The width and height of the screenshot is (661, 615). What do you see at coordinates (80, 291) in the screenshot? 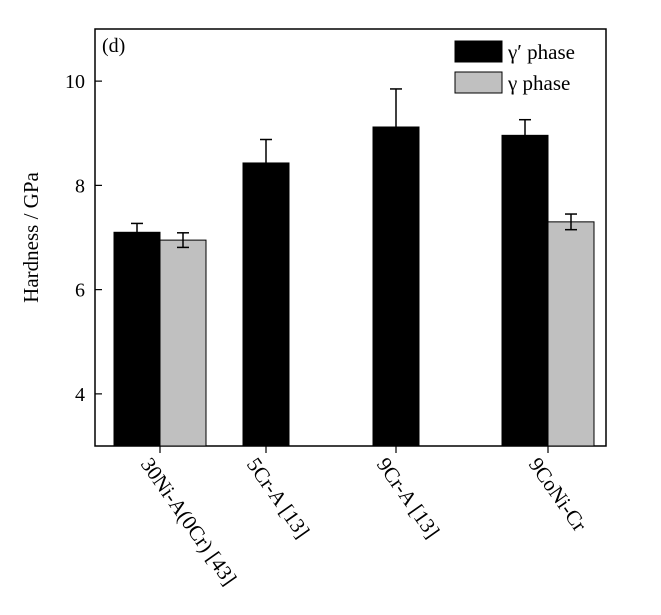
I see `y-tick-label: 6` at bounding box center [80, 291].